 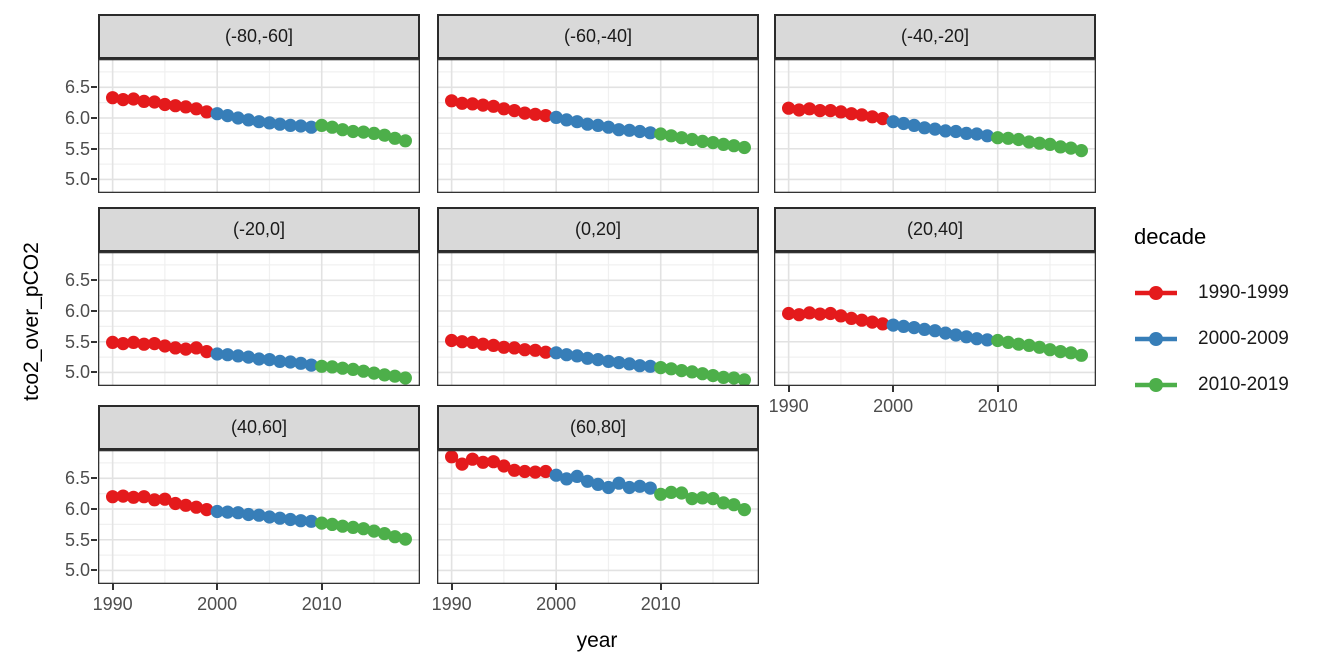 What do you see at coordinates (1243, 338) in the screenshot?
I see `legend-item-label: 2000-2009` at bounding box center [1243, 338].